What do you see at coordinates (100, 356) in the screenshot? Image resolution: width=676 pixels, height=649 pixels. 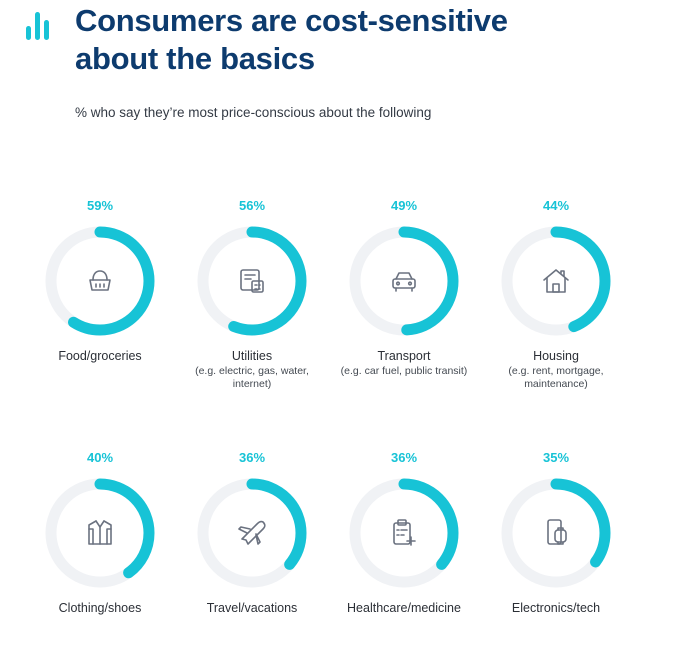 I see `category-label: Food/groceries` at bounding box center [100, 356].